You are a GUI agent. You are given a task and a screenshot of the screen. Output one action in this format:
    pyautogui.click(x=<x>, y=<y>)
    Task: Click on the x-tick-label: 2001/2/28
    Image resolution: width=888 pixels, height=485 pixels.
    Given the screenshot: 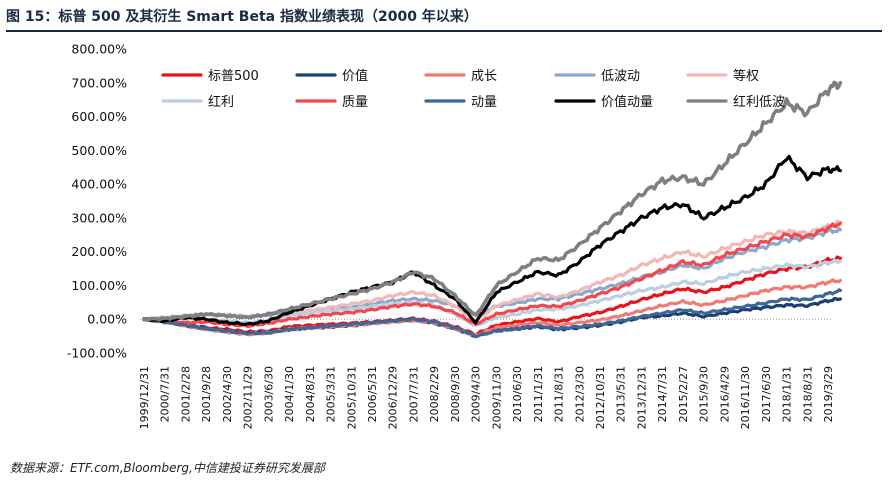 What is the action you would take?
    pyautogui.click(x=185, y=394)
    